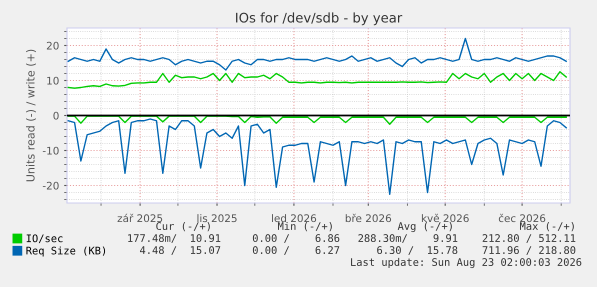  Describe the element at coordinates (50, 186) in the screenshot. I see `y-tick-label: -20` at that location.